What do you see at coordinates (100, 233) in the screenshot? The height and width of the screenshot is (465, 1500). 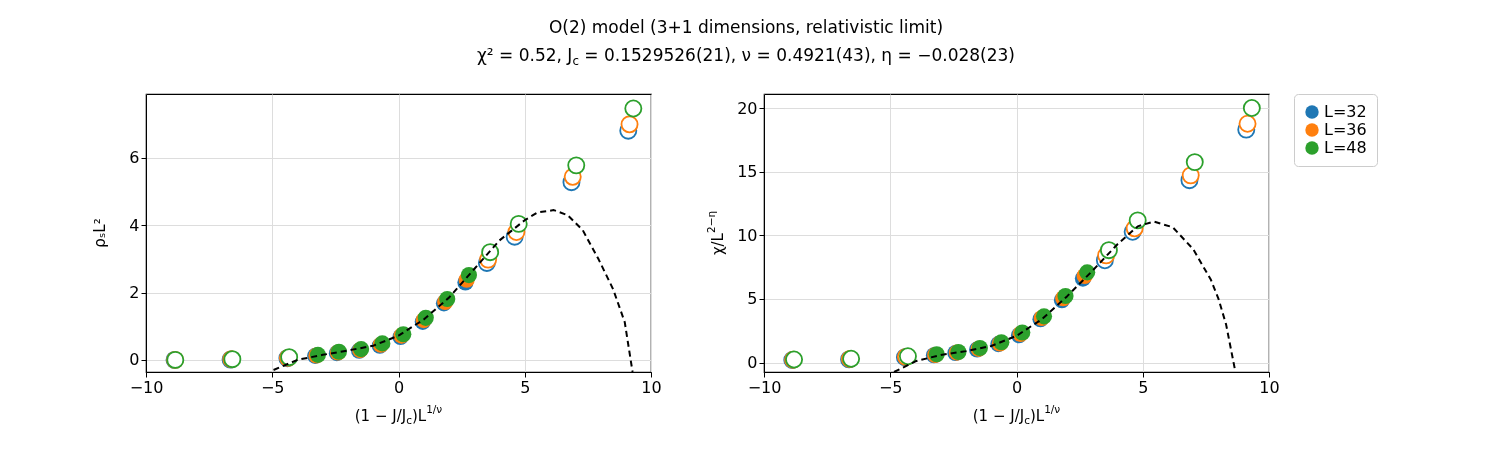 I see `y-axis-title: ρₛL²` at bounding box center [100, 233].